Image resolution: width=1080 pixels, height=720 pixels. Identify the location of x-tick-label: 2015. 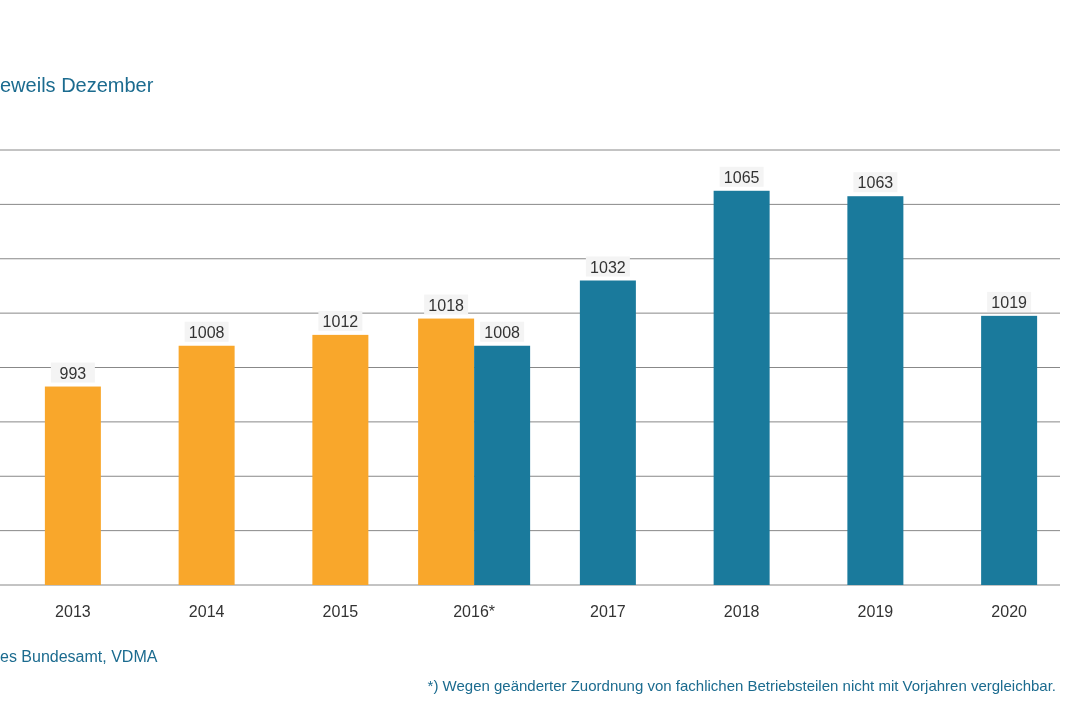
(340, 611).